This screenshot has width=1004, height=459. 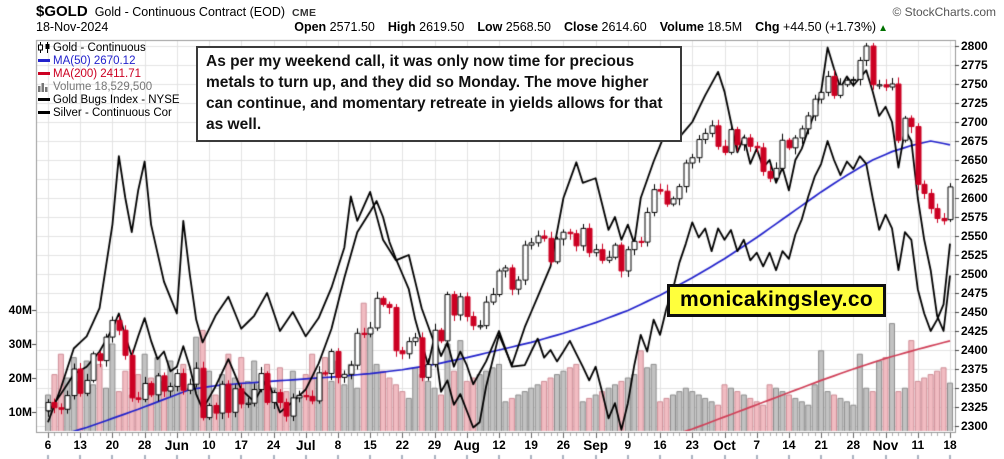 I want to click on price-tick-label: 2325, so click(x=974, y=407).